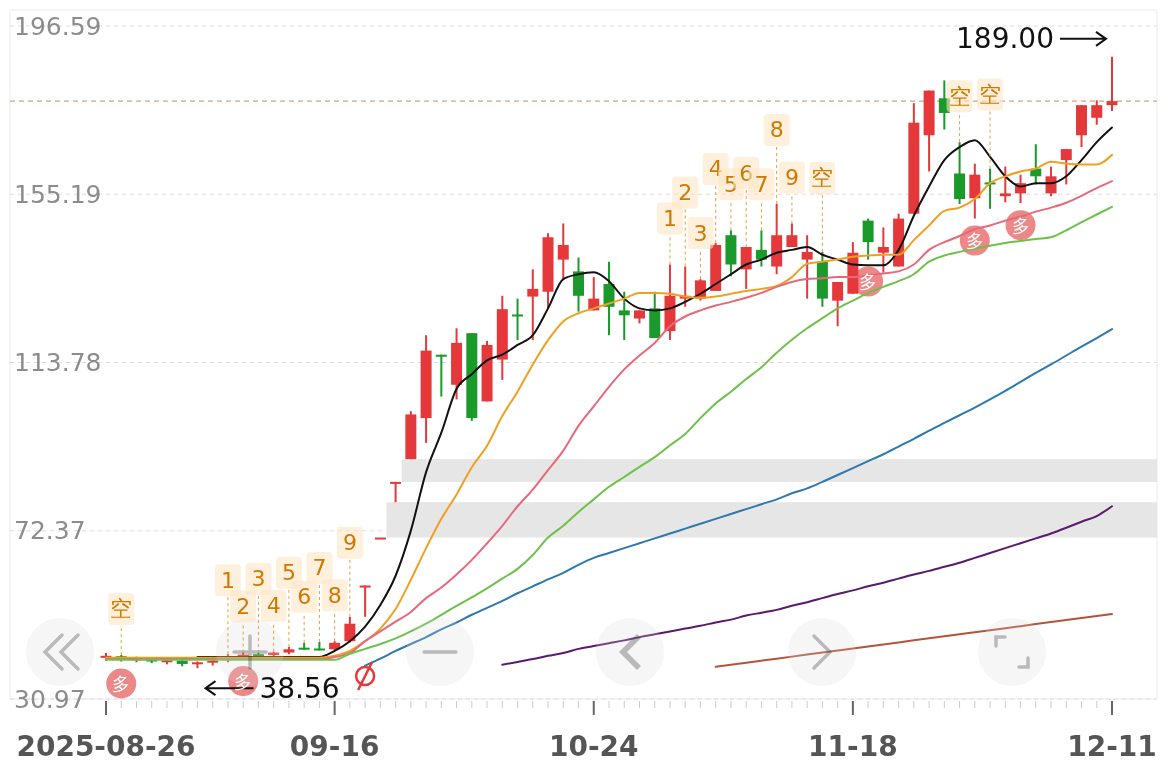 The height and width of the screenshot is (773, 1170). Describe the element at coordinates (334, 746) in the screenshot. I see `x-tick-label: 09-16` at that location.